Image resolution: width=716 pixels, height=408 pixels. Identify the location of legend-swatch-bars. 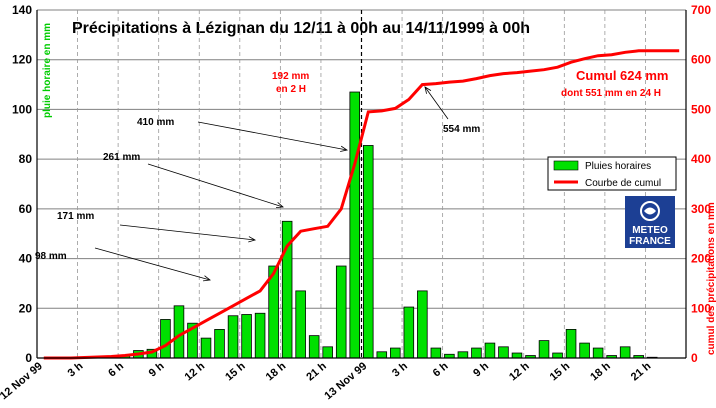
(566, 165).